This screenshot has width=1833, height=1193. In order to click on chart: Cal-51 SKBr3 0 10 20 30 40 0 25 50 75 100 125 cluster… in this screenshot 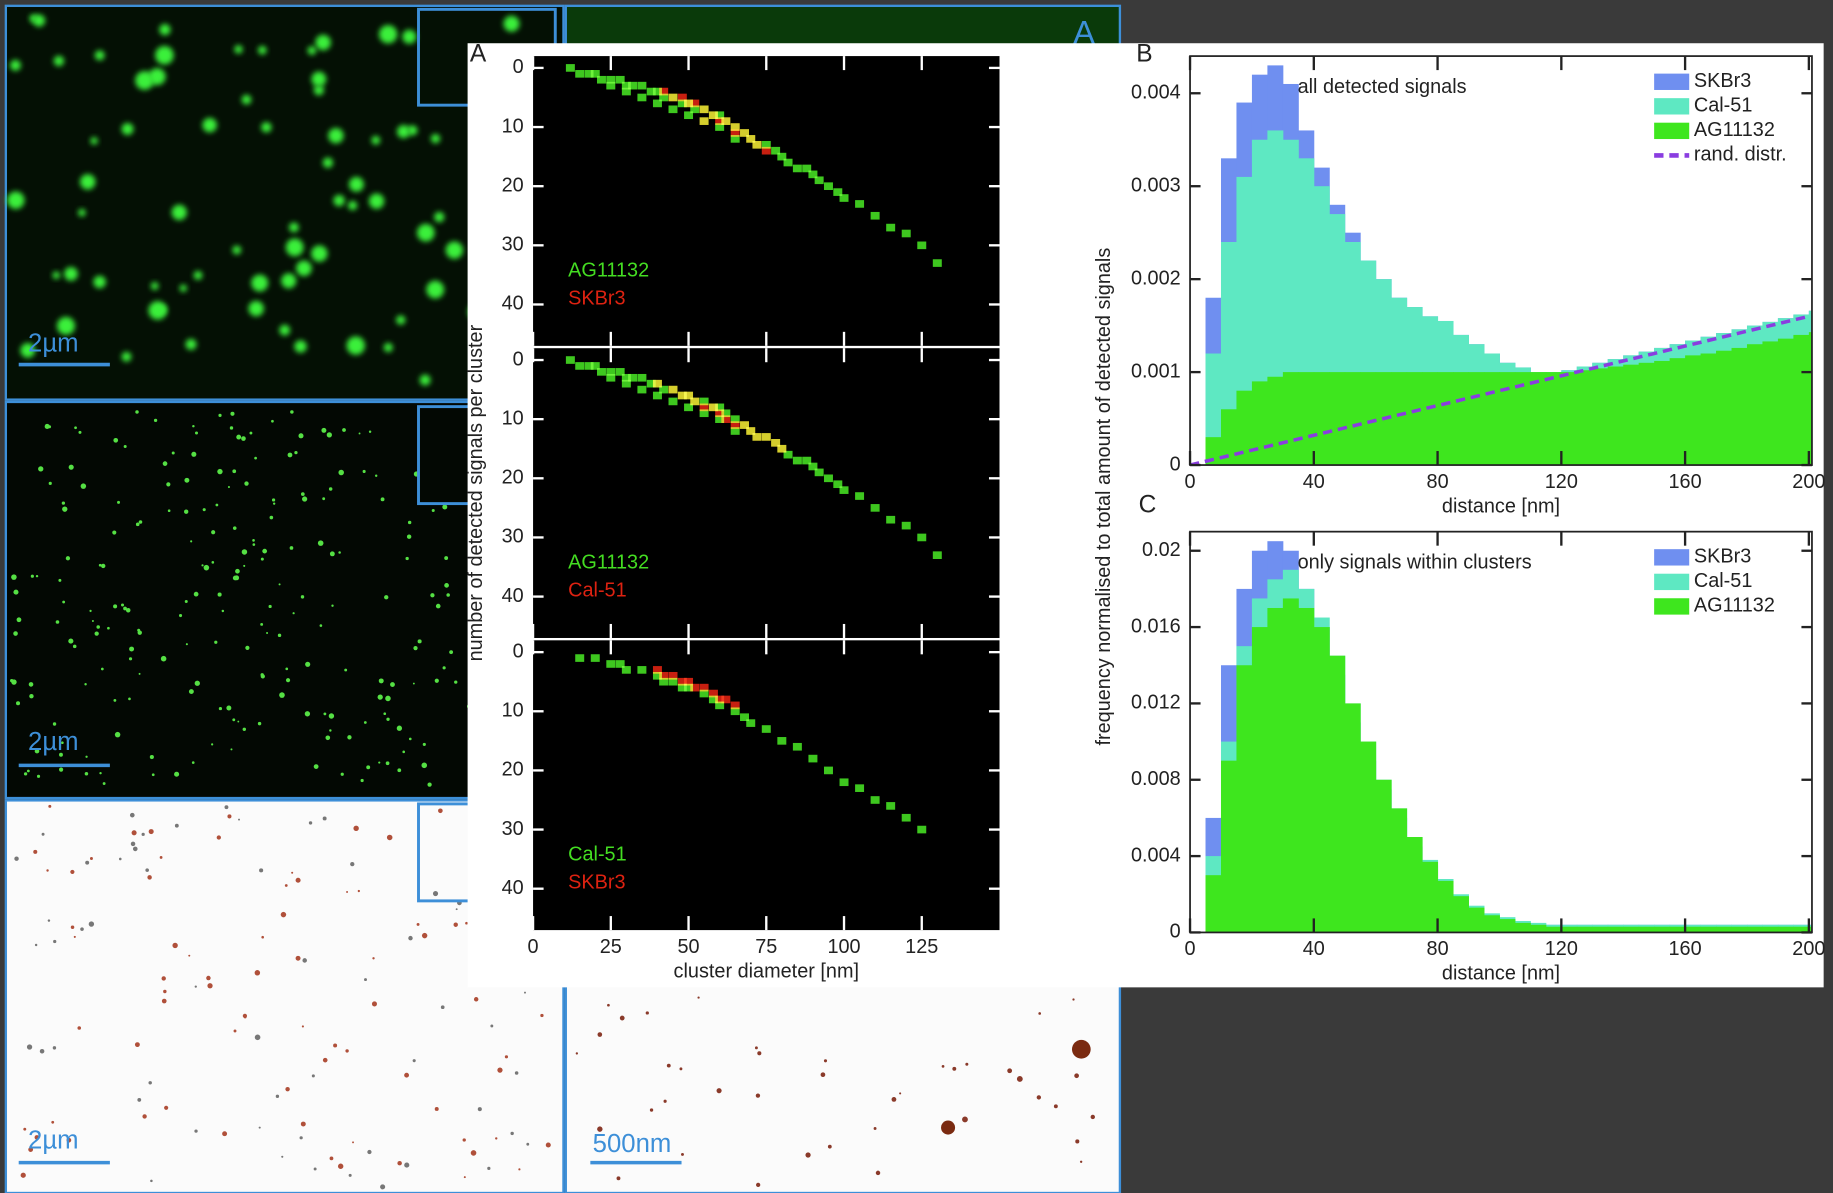, I will do `click(751, 811)`.